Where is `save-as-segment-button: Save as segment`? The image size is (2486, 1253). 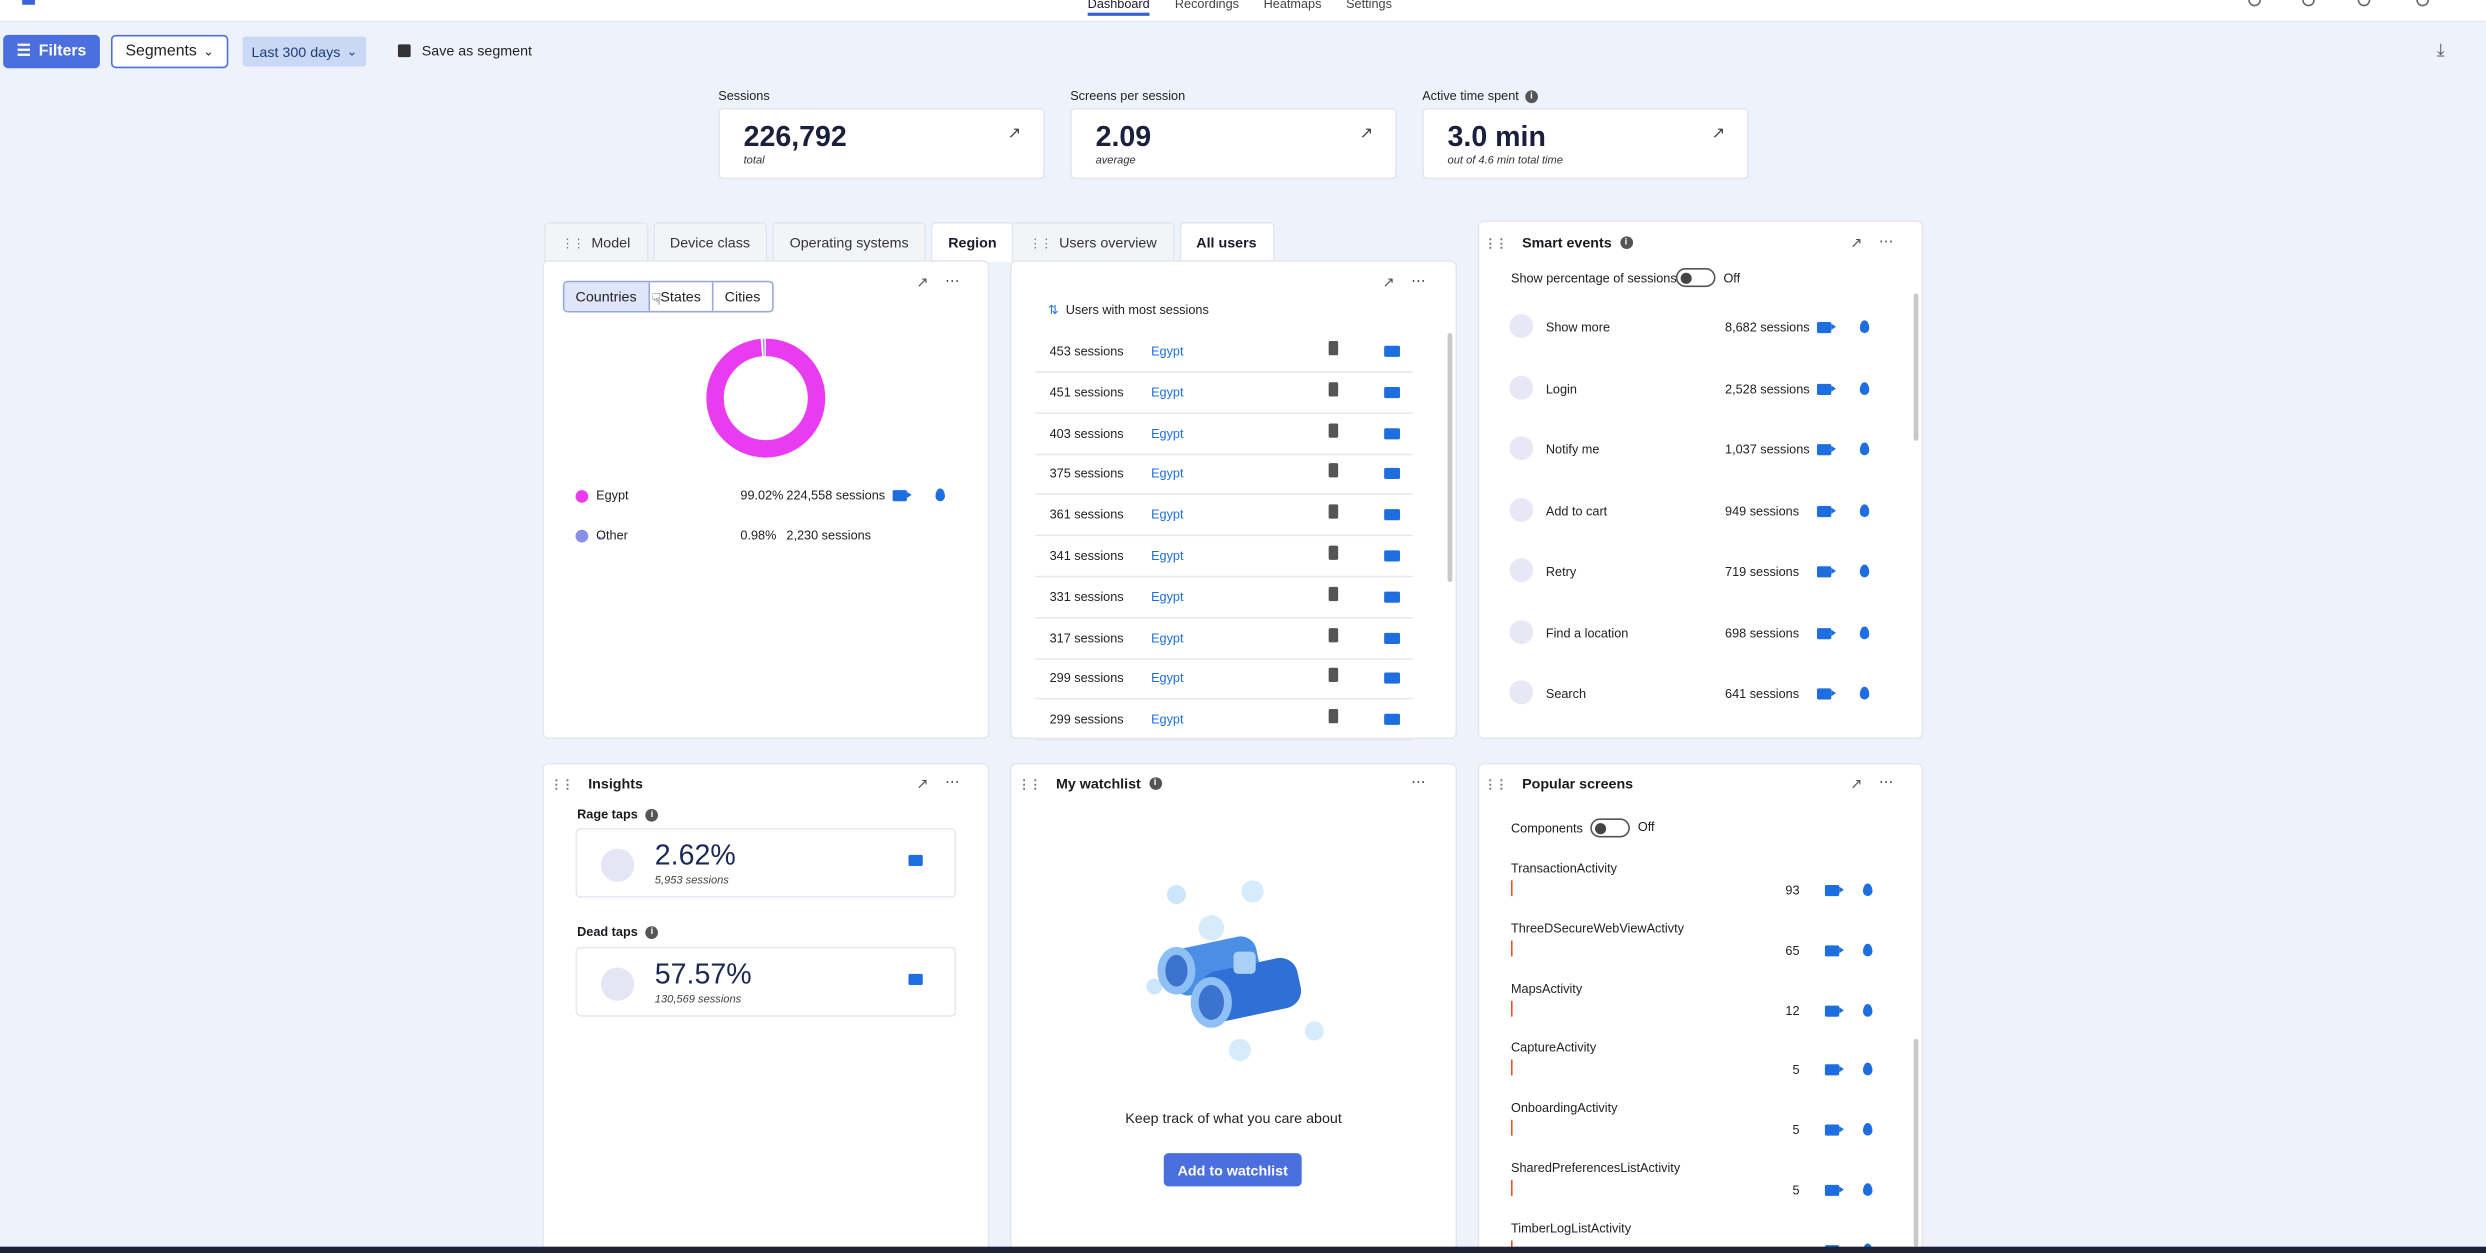 save-as-segment-button: Save as segment is located at coordinates (464, 50).